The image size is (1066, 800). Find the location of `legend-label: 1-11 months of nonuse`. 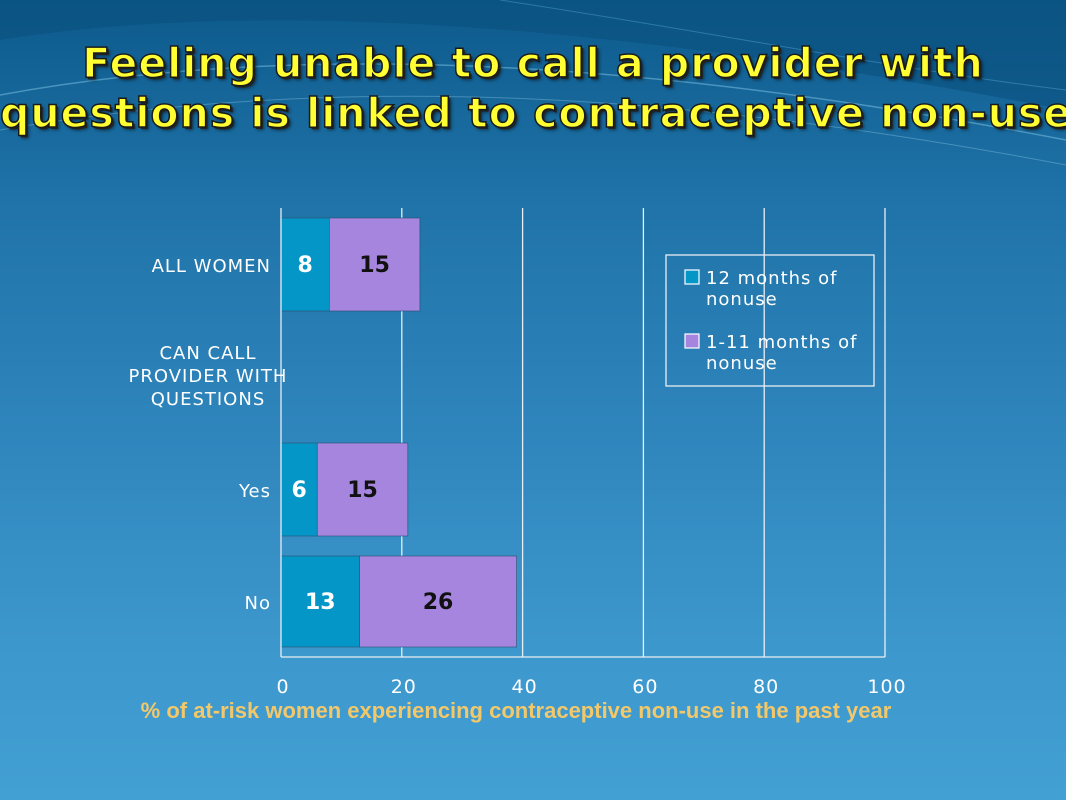

legend-label: 1-11 months of nonuse is located at coordinates (781, 353).